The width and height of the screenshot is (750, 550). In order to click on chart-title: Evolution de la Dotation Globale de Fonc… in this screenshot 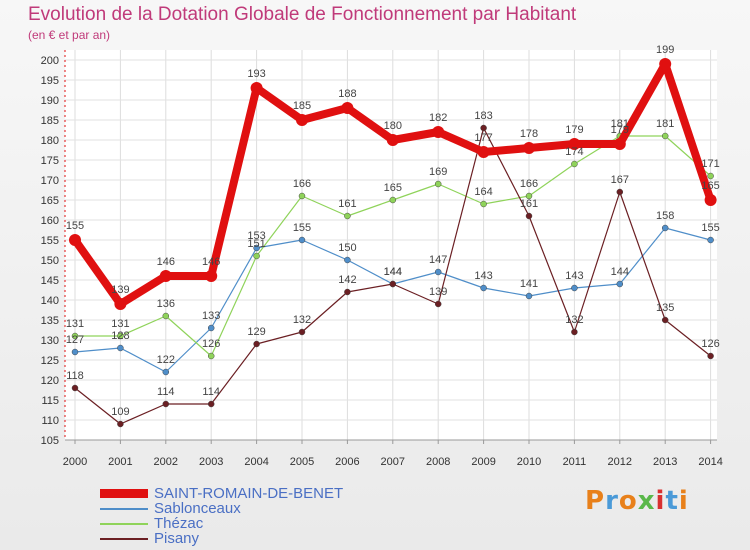, I will do `click(302, 14)`.